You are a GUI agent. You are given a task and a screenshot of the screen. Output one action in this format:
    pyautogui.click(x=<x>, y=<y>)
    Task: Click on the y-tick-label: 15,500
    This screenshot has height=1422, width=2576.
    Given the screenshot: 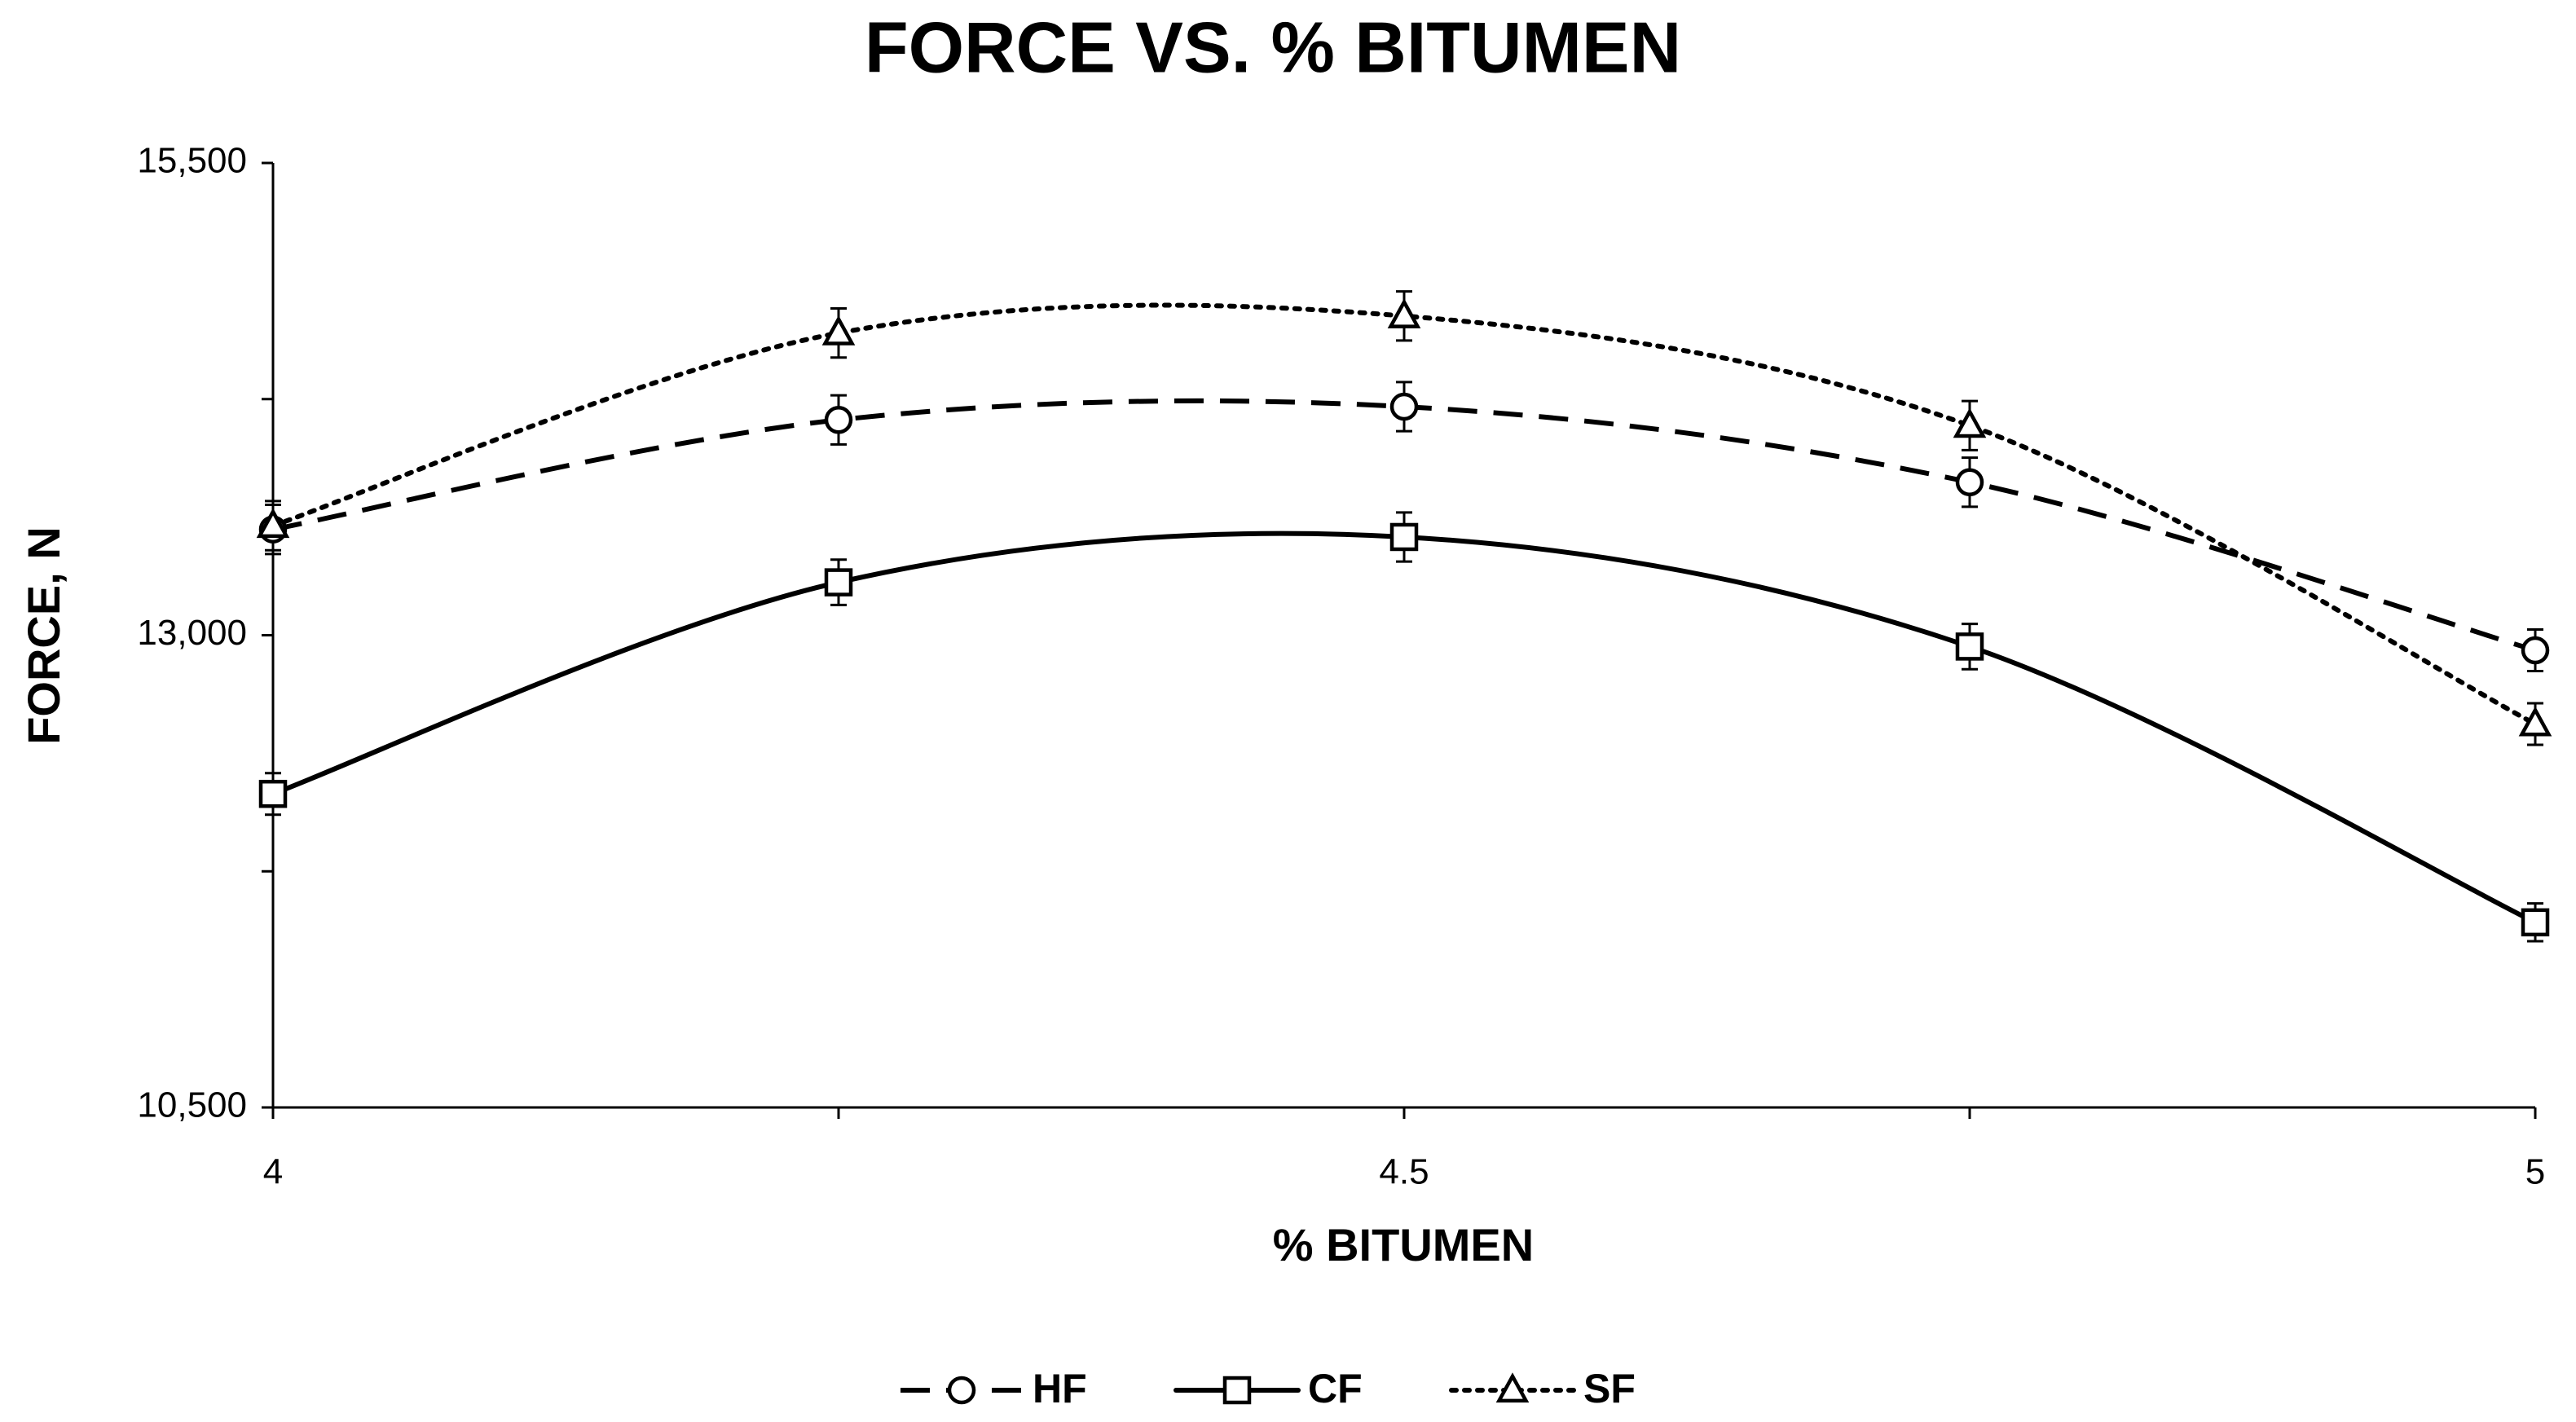 What is the action you would take?
    pyautogui.click(x=192, y=161)
    